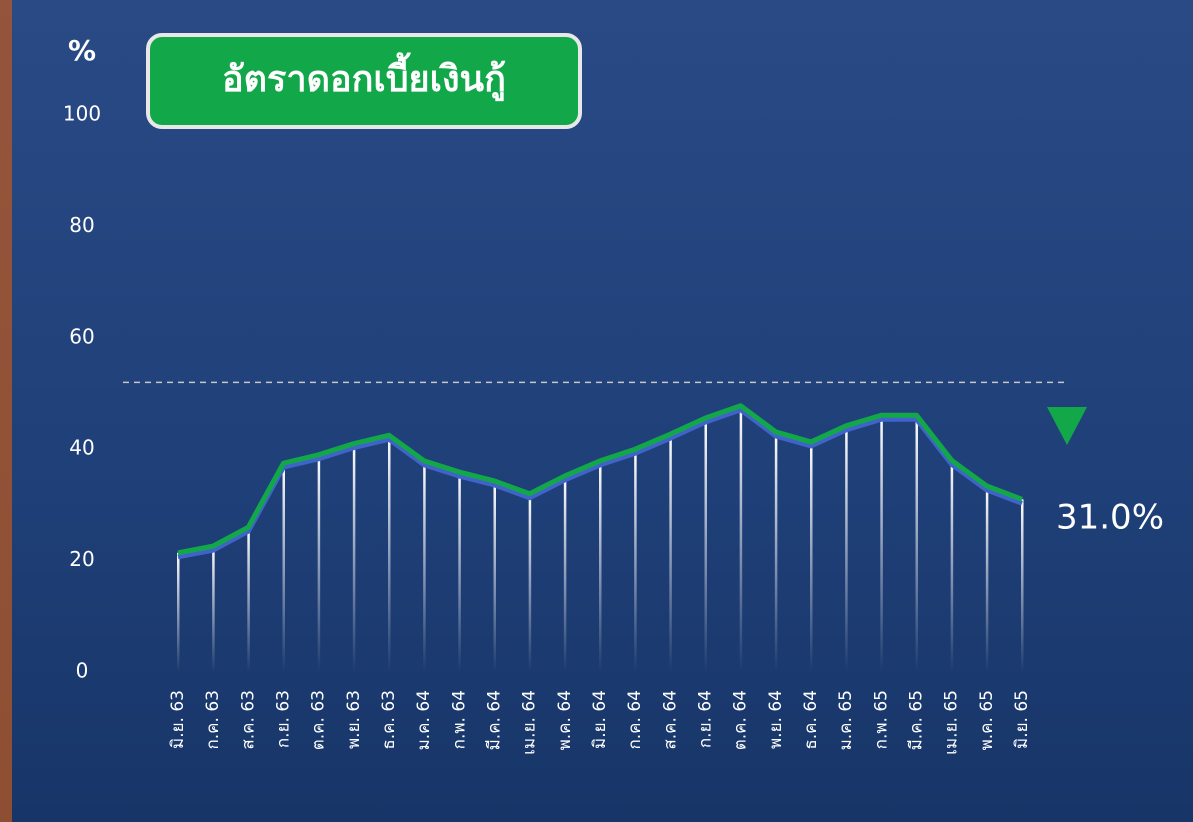  Describe the element at coordinates (811, 720) in the screenshot. I see `x-tick-label: ธ.ค. 64` at that location.